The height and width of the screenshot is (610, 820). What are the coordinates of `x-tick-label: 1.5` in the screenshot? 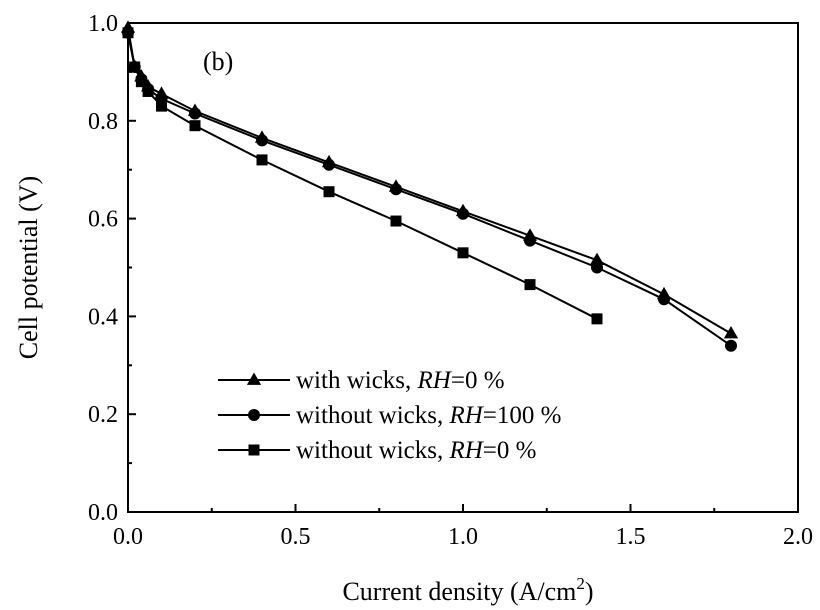 It's located at (631, 537).